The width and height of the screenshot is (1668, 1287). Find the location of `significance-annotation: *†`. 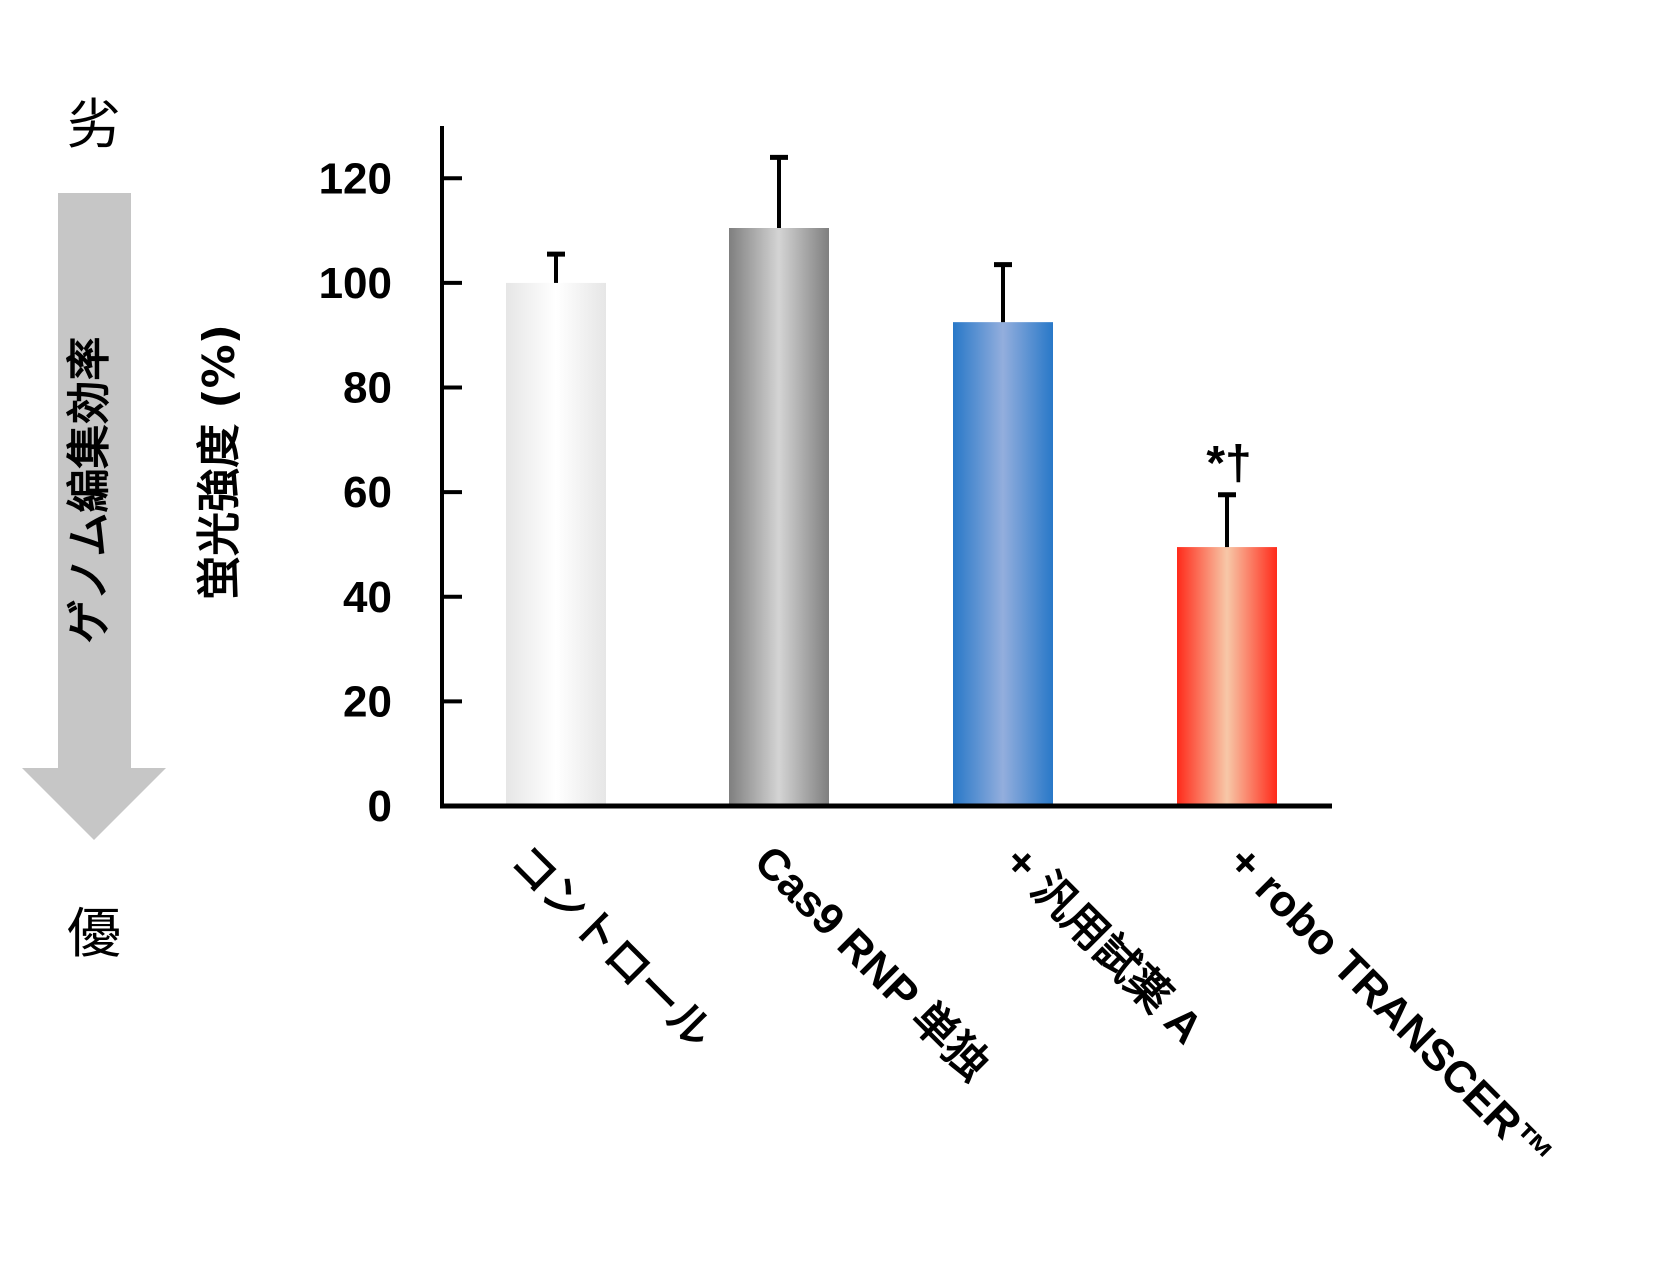

significance-annotation: *† is located at coordinates (1228, 463).